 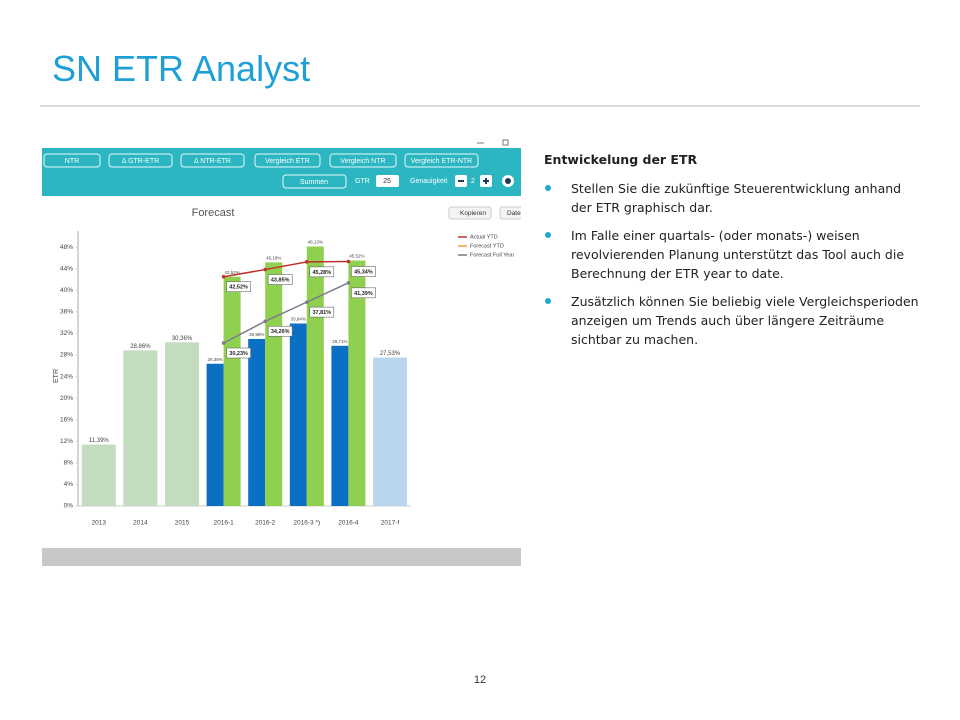 What do you see at coordinates (508, 181) in the screenshot?
I see `info-icon` at bounding box center [508, 181].